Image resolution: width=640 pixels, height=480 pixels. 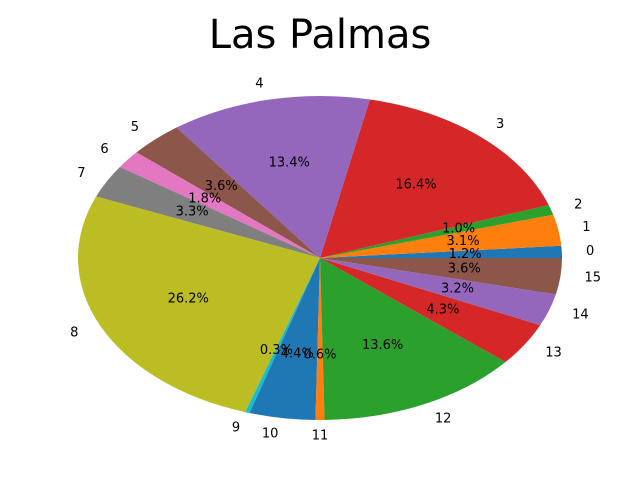 What do you see at coordinates (443, 418) in the screenshot?
I see `slice-label-12: 12` at bounding box center [443, 418].